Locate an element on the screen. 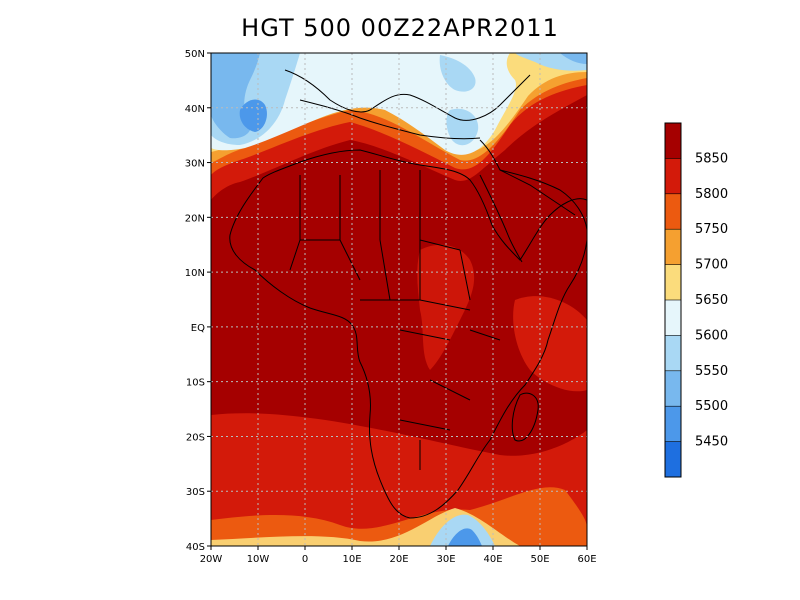 Image resolution: width=800 pixels, height=600 pixels. colorbar-label: 5850 is located at coordinates (711, 158).